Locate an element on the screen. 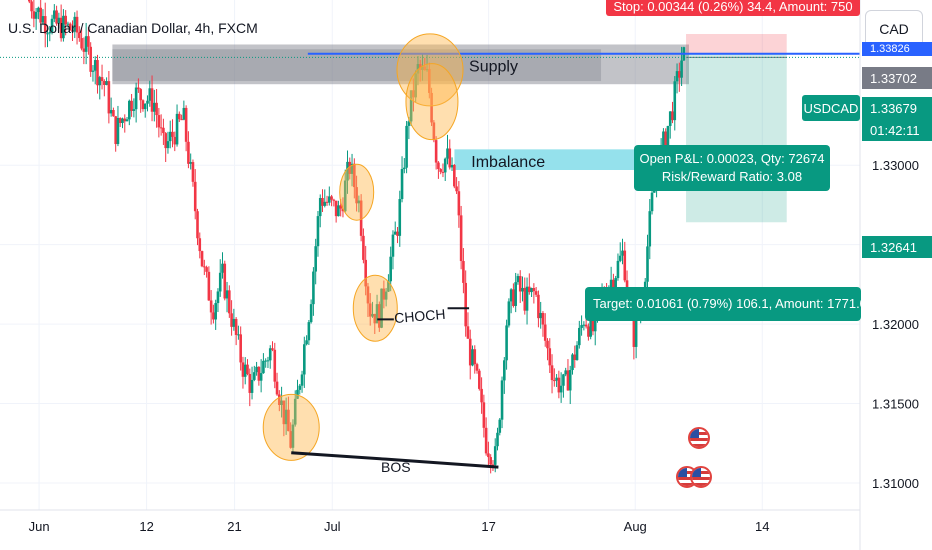 This screenshot has width=932, height=550. imbalance-zone is located at coordinates (558, 159).